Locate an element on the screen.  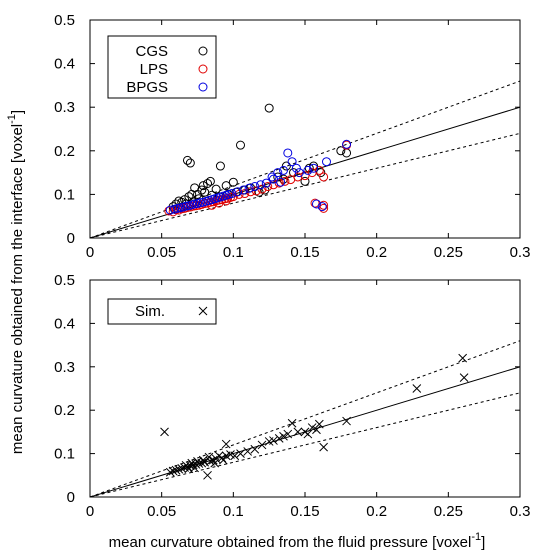
x-tick-label: 0.3 is located at coordinates (520, 511).